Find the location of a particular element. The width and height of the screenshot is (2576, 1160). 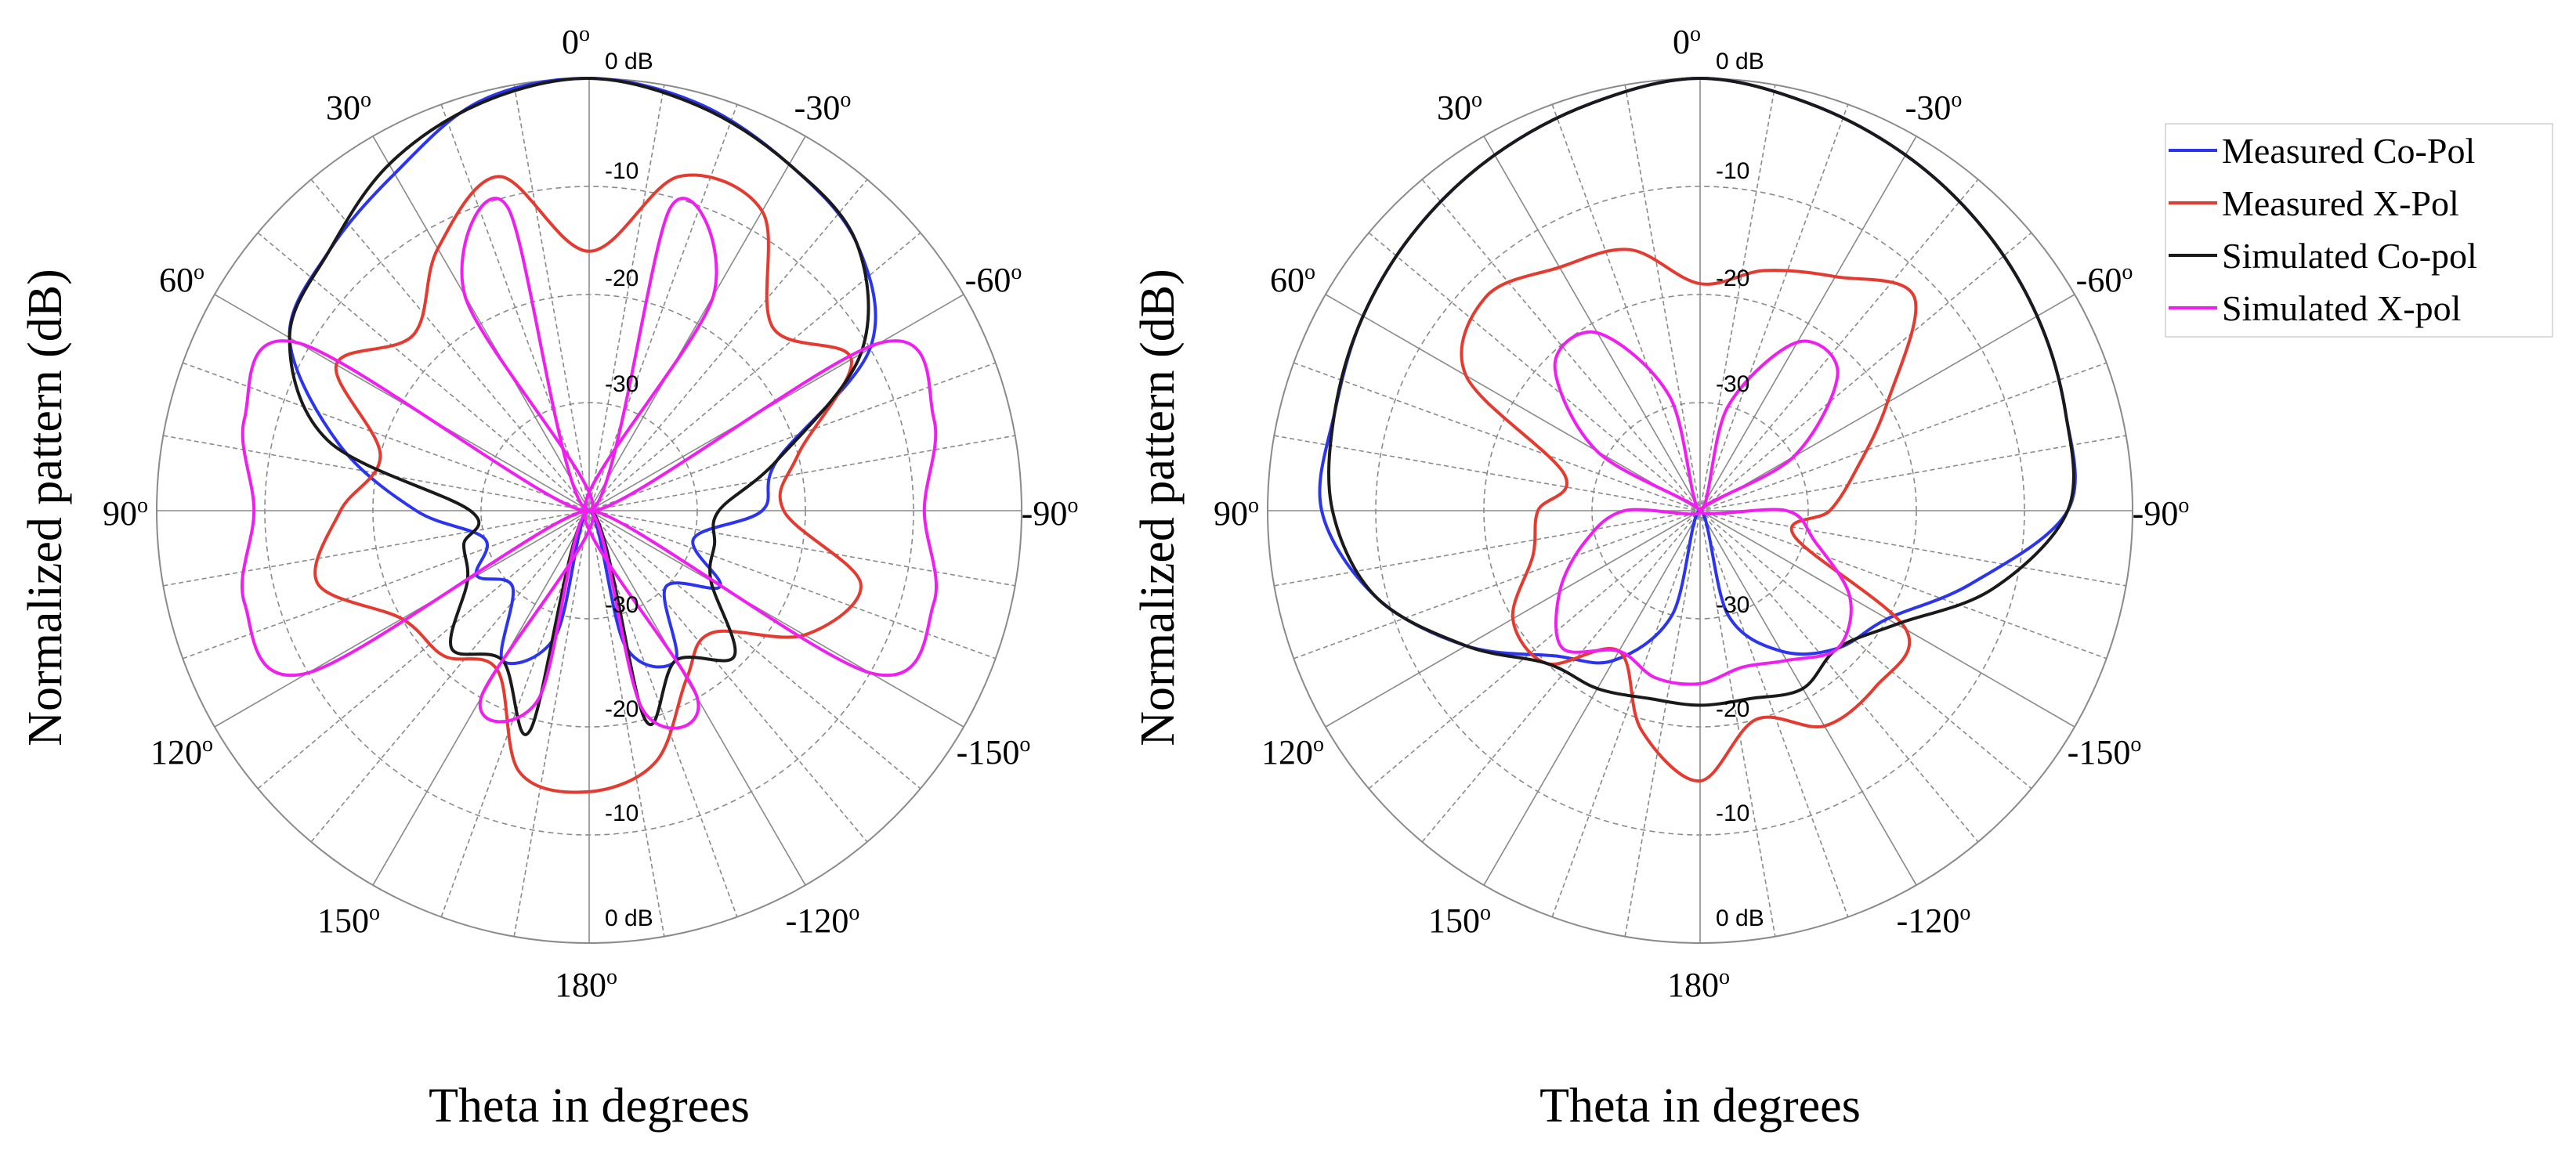

legend-label-measured-copol: Measured Co-Pol is located at coordinates (2349, 151).